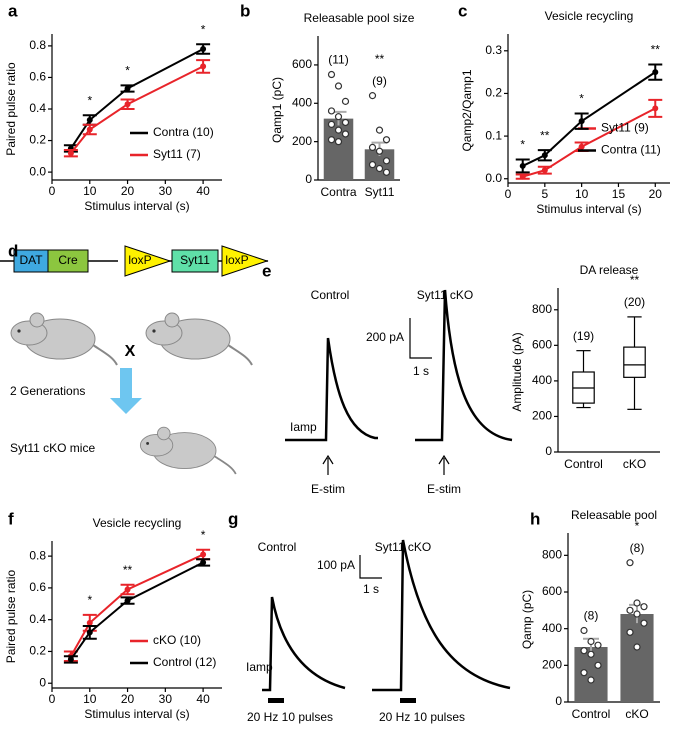 The width and height of the screenshot is (685, 745). Describe the element at coordinates (583, 336) in the screenshot. I see `annotation: (19)` at that location.